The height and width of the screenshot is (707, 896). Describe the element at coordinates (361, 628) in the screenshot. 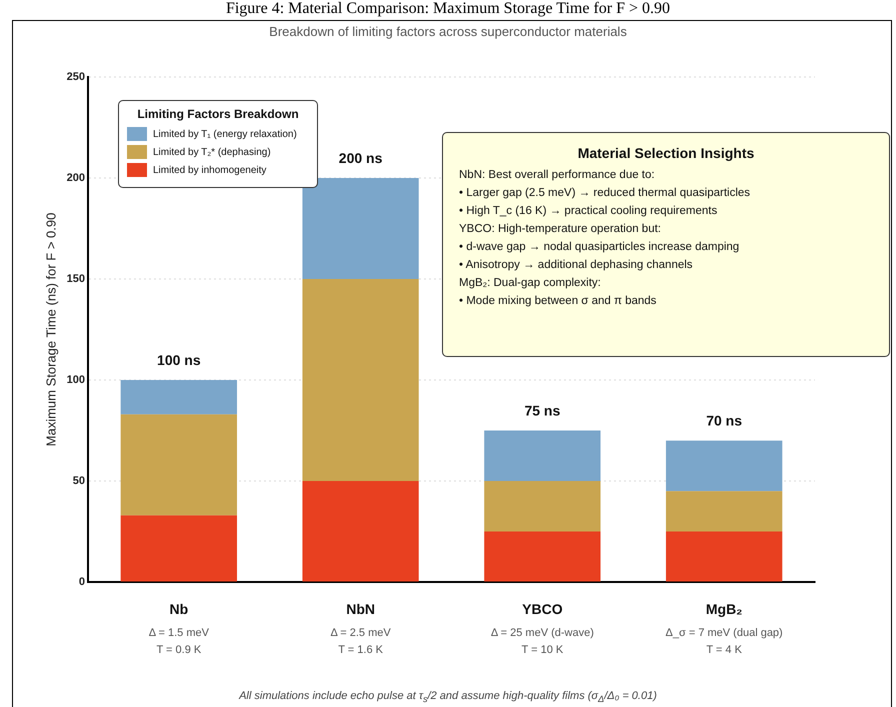

I see `x-tick-label: NbN Δ = 2.5 meV T = 1.6 K` at that location.